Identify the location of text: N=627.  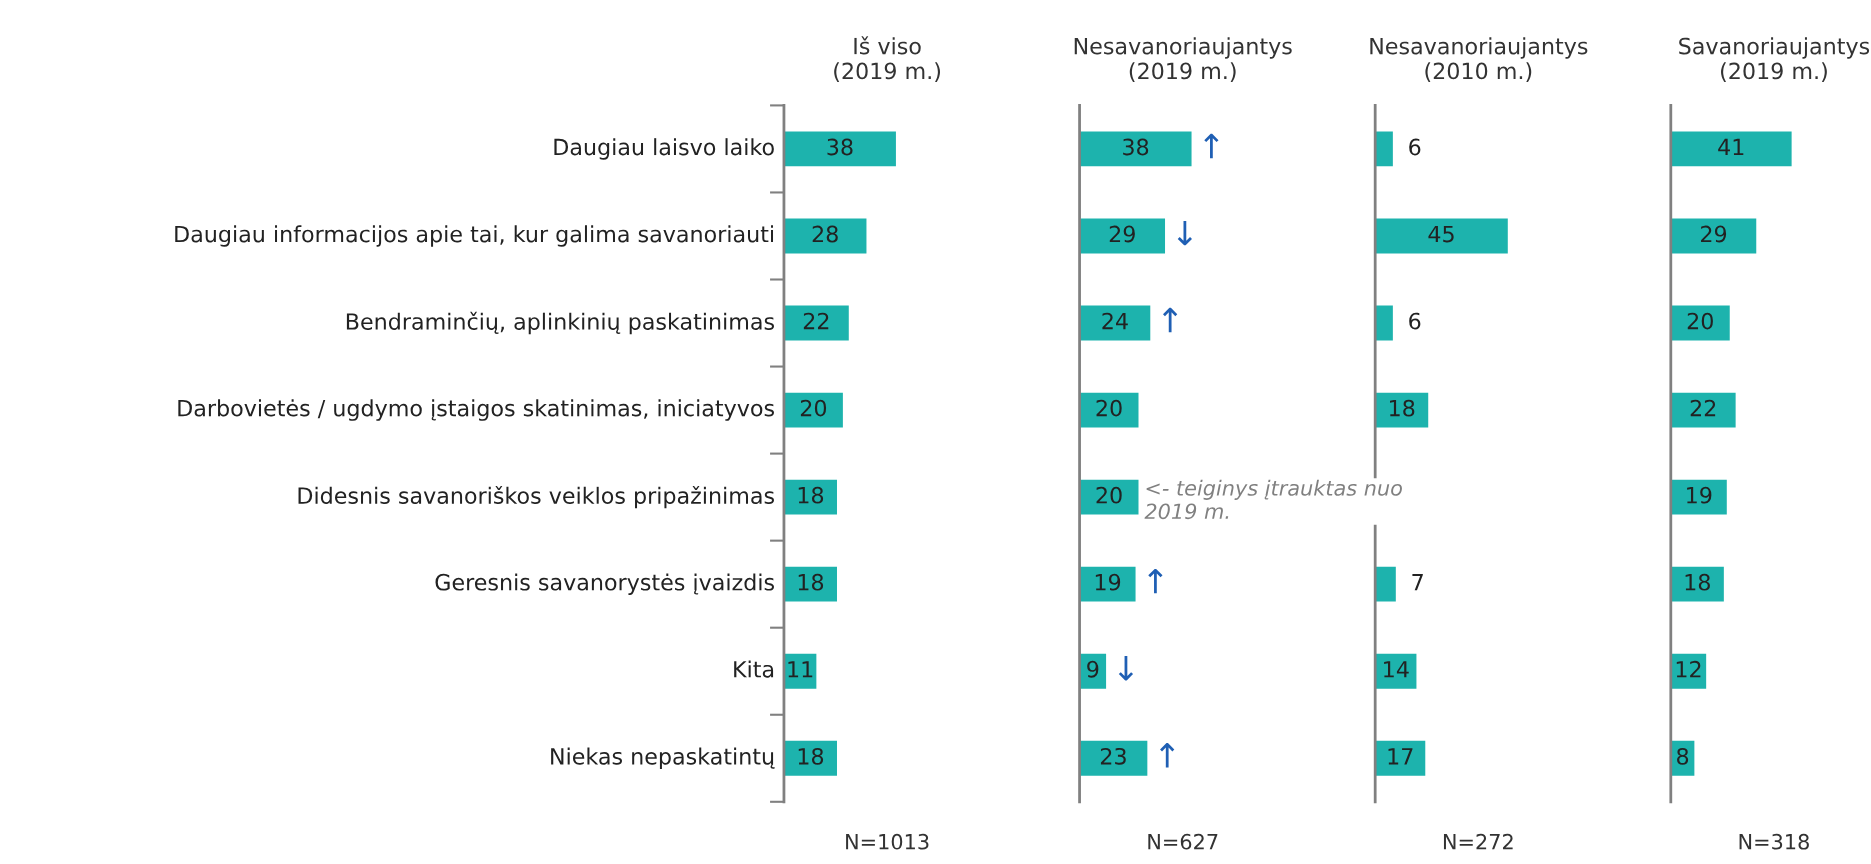
(1183, 841).